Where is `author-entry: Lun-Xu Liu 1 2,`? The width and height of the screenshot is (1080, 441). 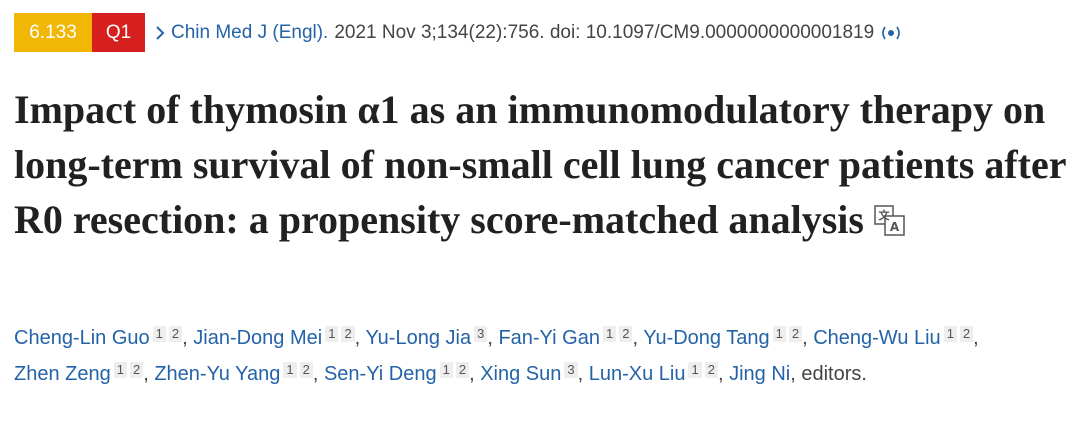
author-entry: Lun-Xu Liu 1 2, is located at coordinates (656, 373).